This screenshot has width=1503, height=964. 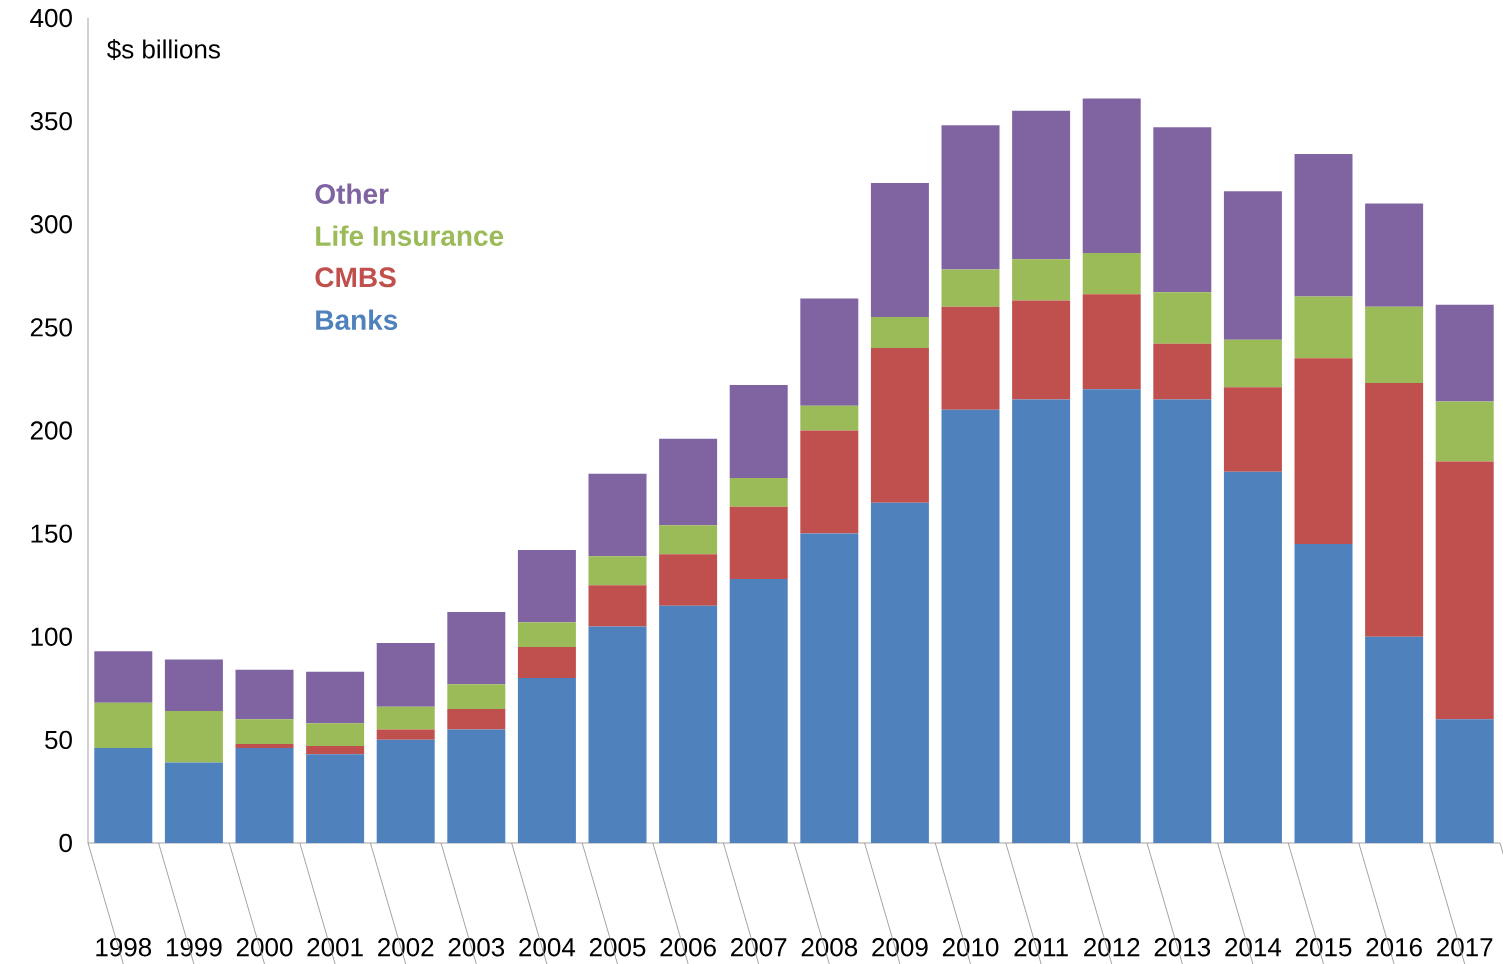 I want to click on y-tick-label: 300, so click(x=51, y=224).